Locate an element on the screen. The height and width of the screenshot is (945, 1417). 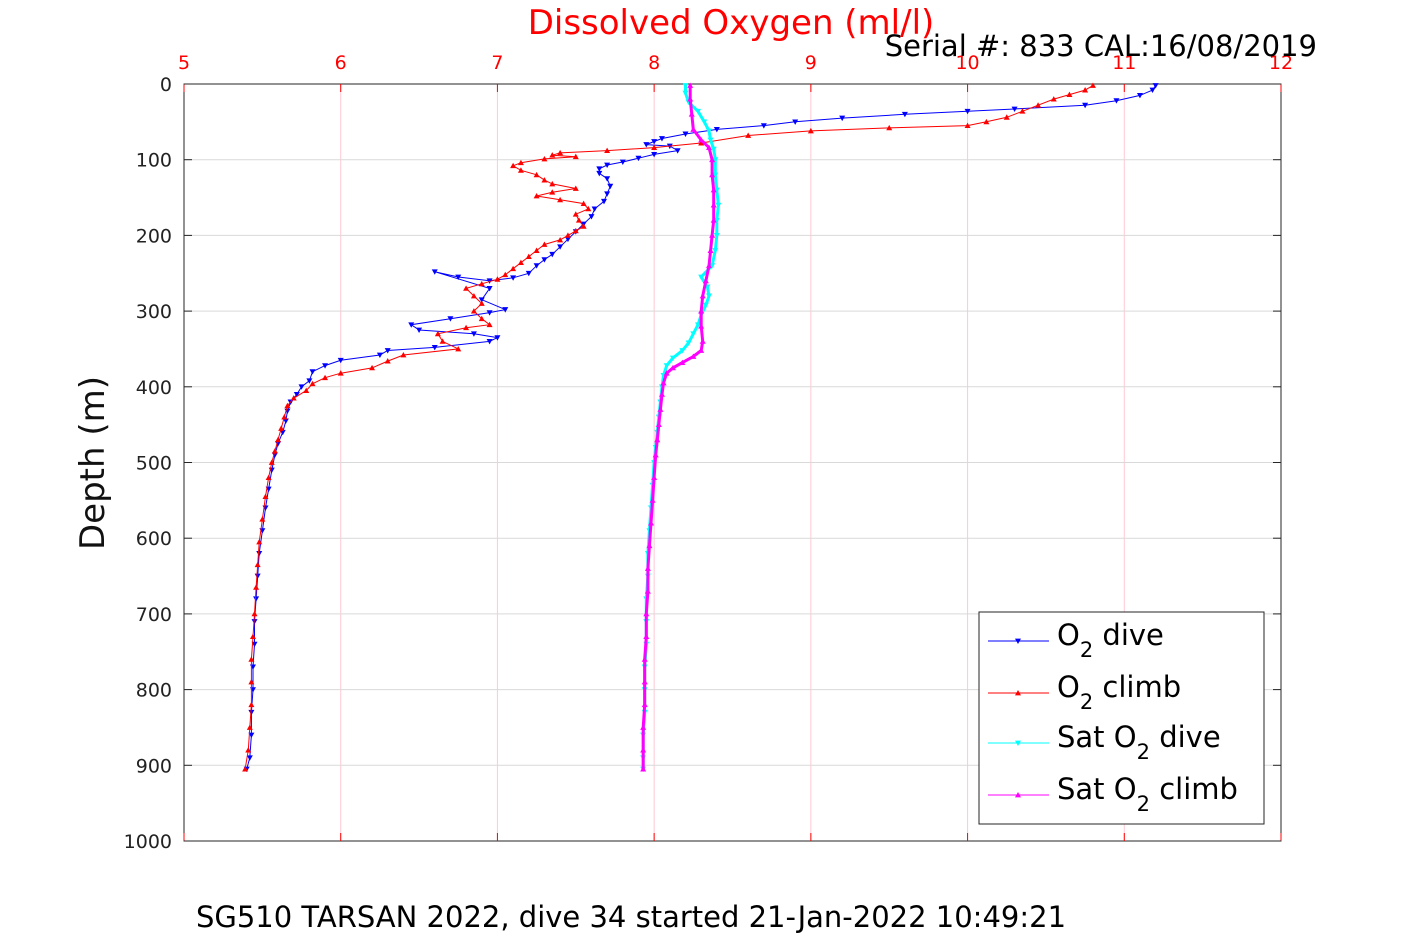
x-tick-label: 9 is located at coordinates (811, 63).